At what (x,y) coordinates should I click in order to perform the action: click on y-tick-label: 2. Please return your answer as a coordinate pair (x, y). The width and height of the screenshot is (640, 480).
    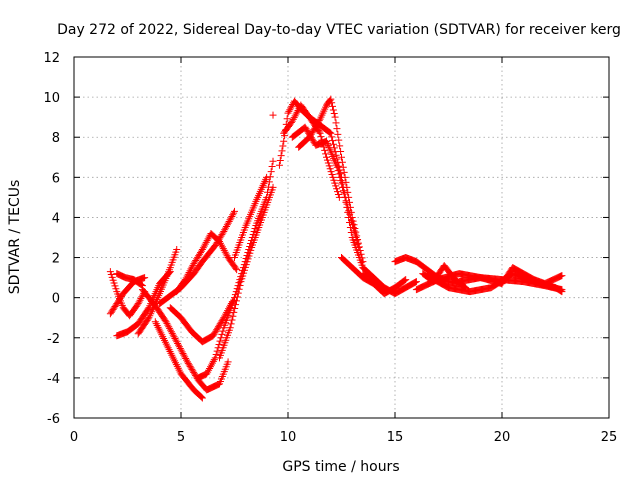
    Looking at the image, I should click on (56, 259).